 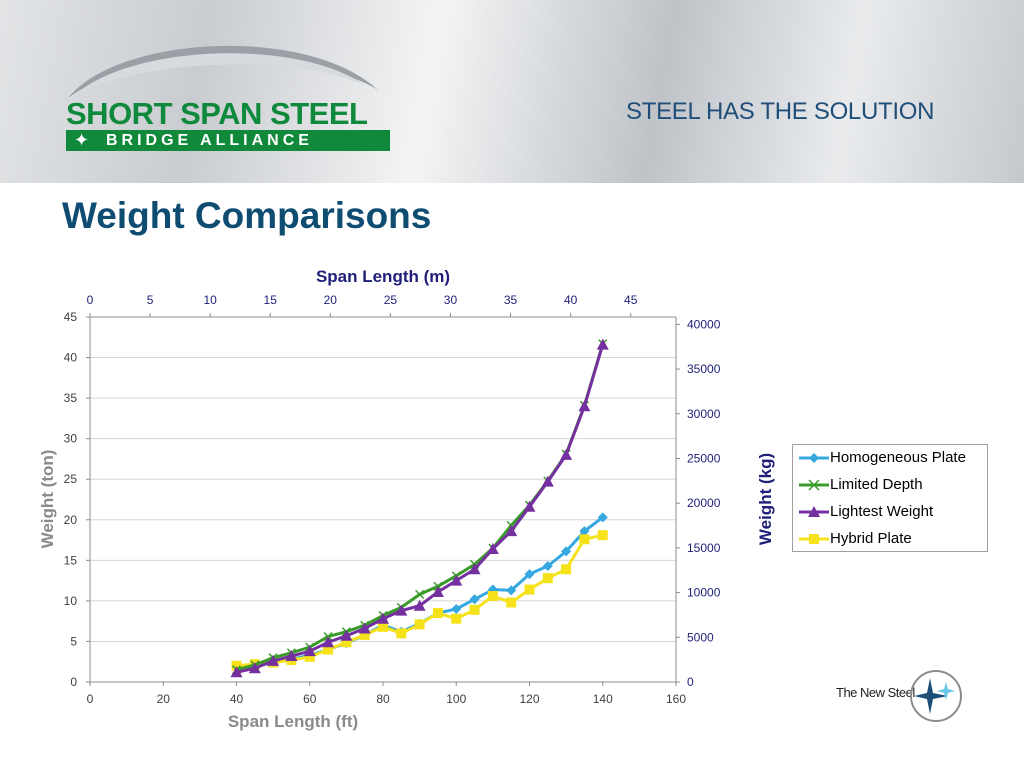 I want to click on y2-tick-label: 20000, so click(x=704, y=503).